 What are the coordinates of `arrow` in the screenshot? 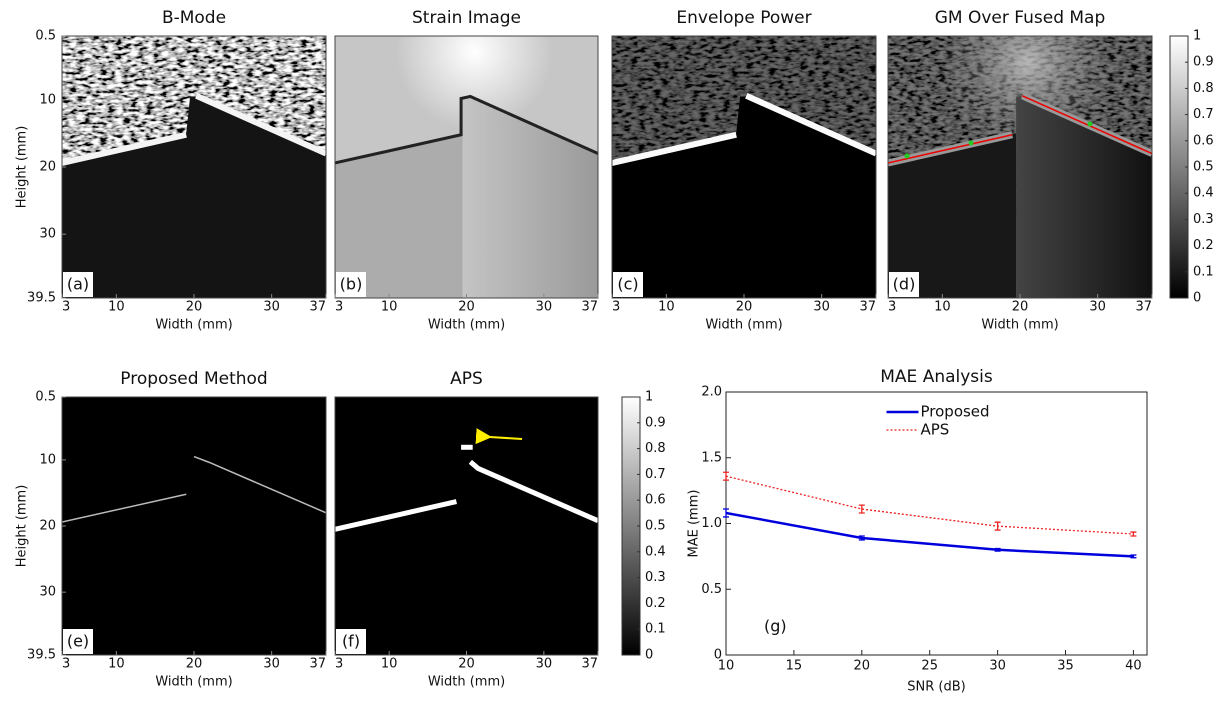 It's located at (499, 436).